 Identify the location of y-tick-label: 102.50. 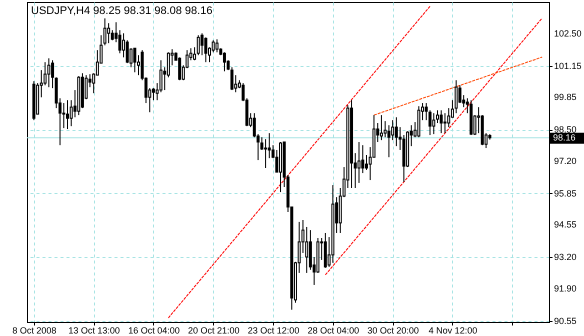
(568, 33).